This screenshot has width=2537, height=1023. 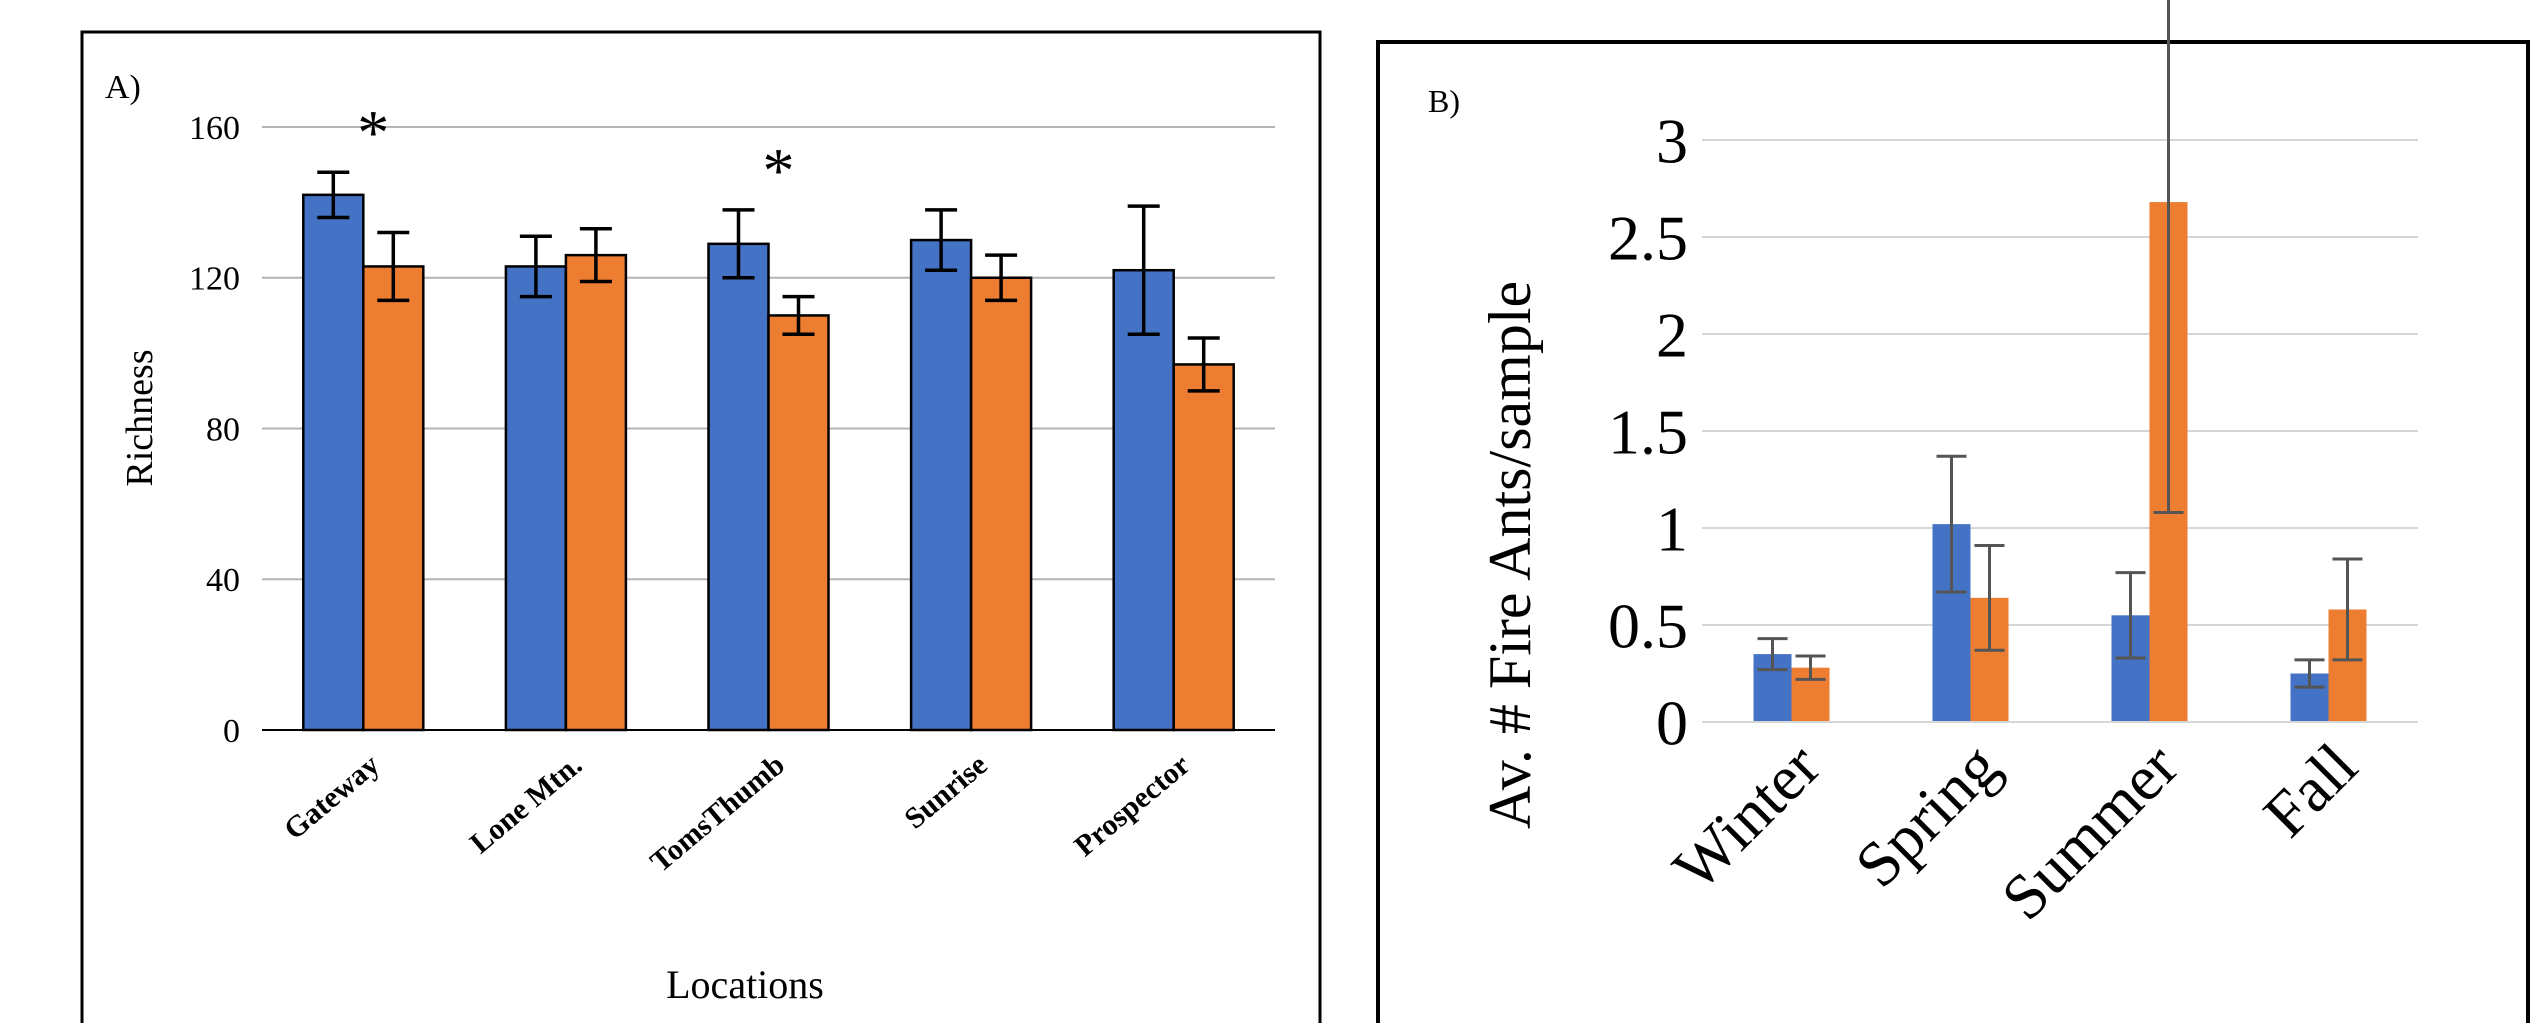 What do you see at coordinates (223, 429) in the screenshot?
I see `y-tick-label: 80` at bounding box center [223, 429].